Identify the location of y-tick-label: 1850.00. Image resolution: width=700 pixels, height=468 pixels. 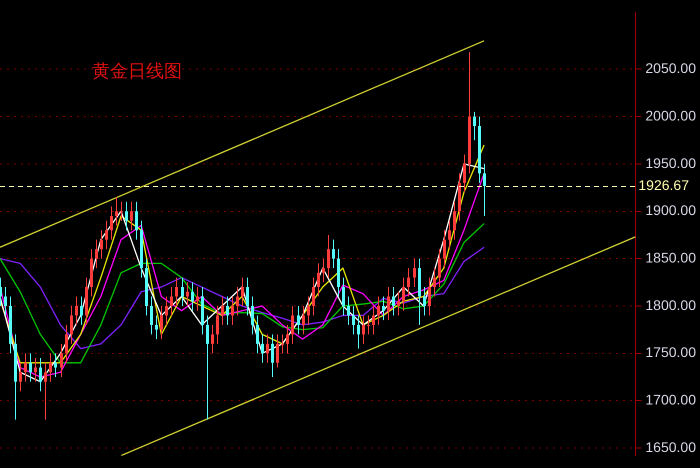
(670, 257).